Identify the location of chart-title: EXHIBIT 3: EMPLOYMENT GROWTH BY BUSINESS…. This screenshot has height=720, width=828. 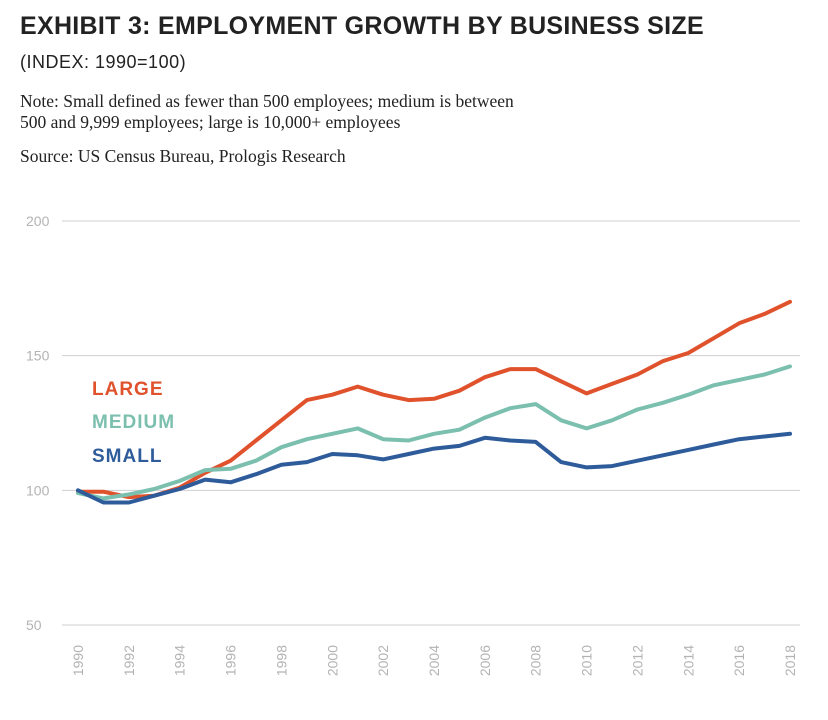
(362, 26).